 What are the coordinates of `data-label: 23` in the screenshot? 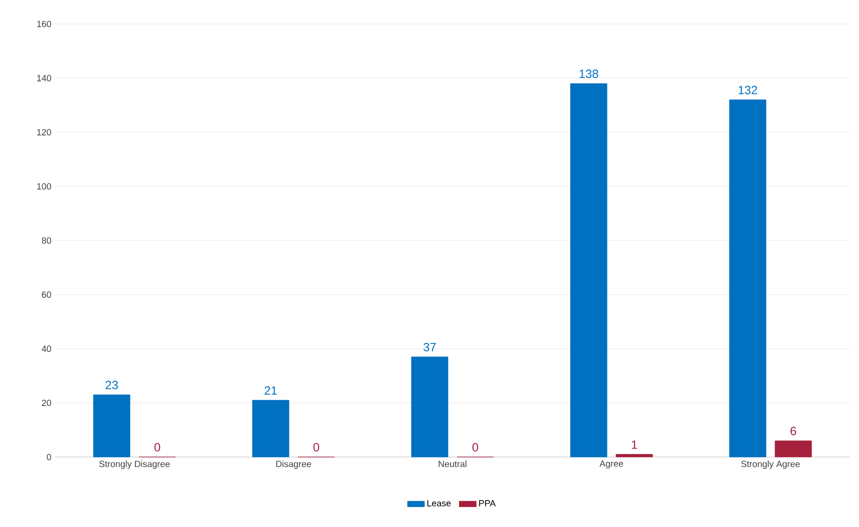 It's located at (112, 385).